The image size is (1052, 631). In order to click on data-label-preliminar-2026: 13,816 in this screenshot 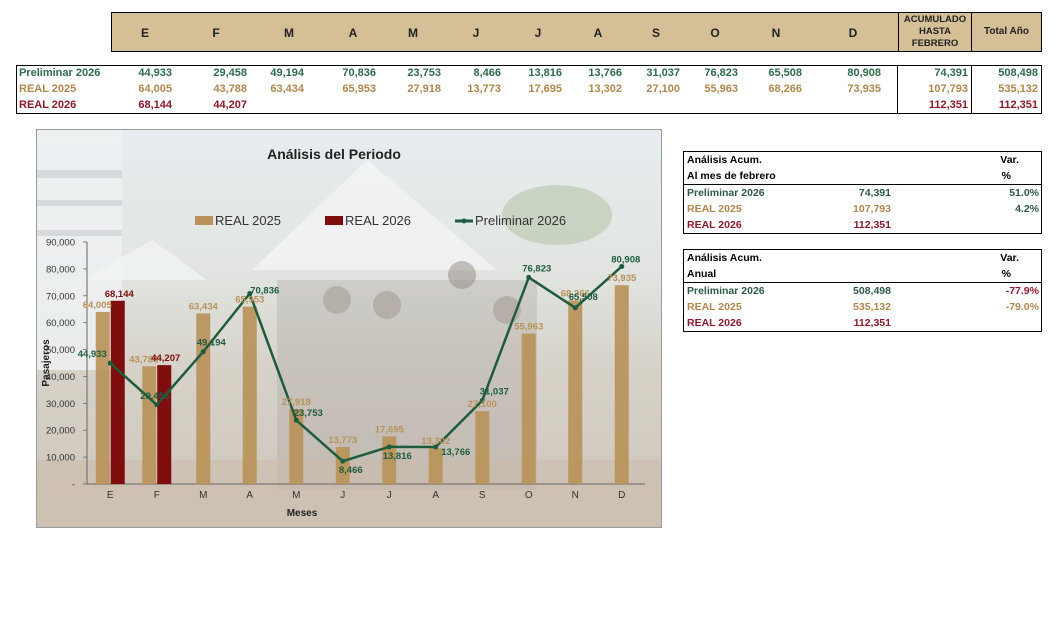, I will do `click(397, 456)`.